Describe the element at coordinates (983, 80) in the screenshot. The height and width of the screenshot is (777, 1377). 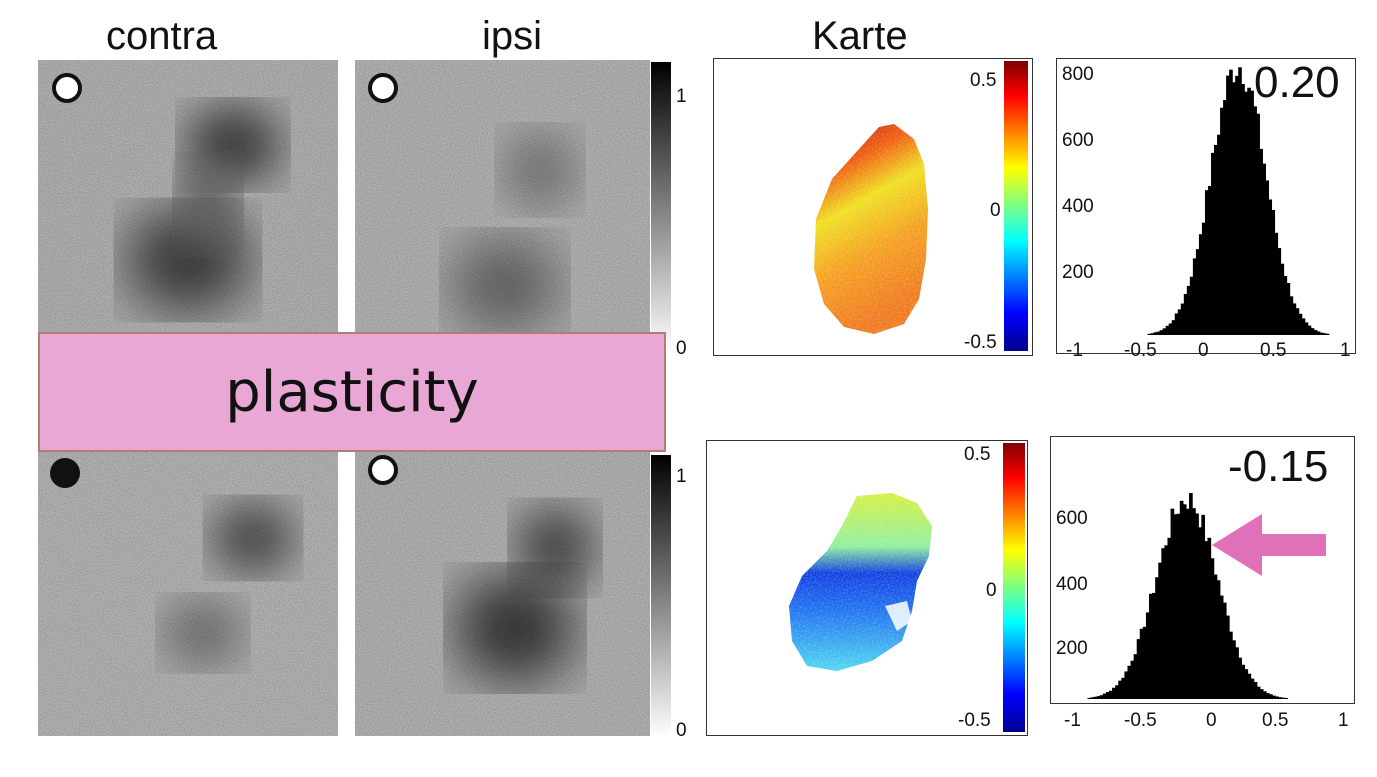
I see `color-colorbar-top-label: 0.5` at that location.